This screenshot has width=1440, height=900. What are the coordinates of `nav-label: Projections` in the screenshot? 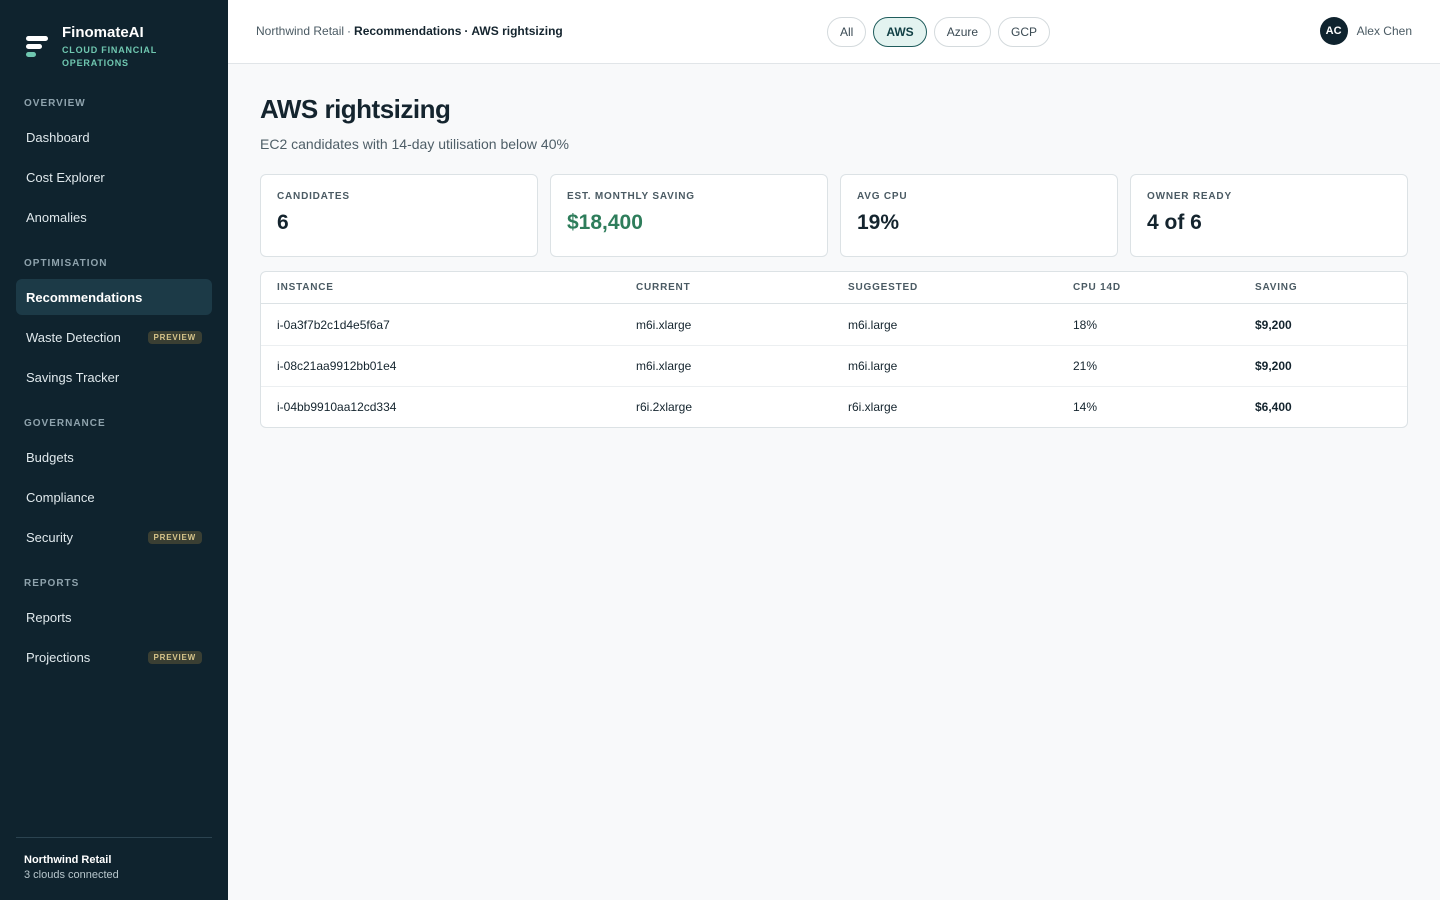 It's located at (58, 657).